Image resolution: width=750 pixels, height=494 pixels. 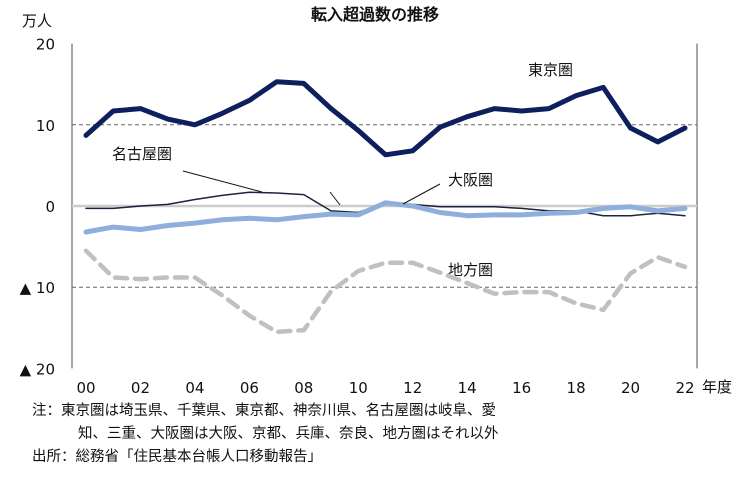 What do you see at coordinates (684, 388) in the screenshot?
I see `x-tick-label: 22` at bounding box center [684, 388].